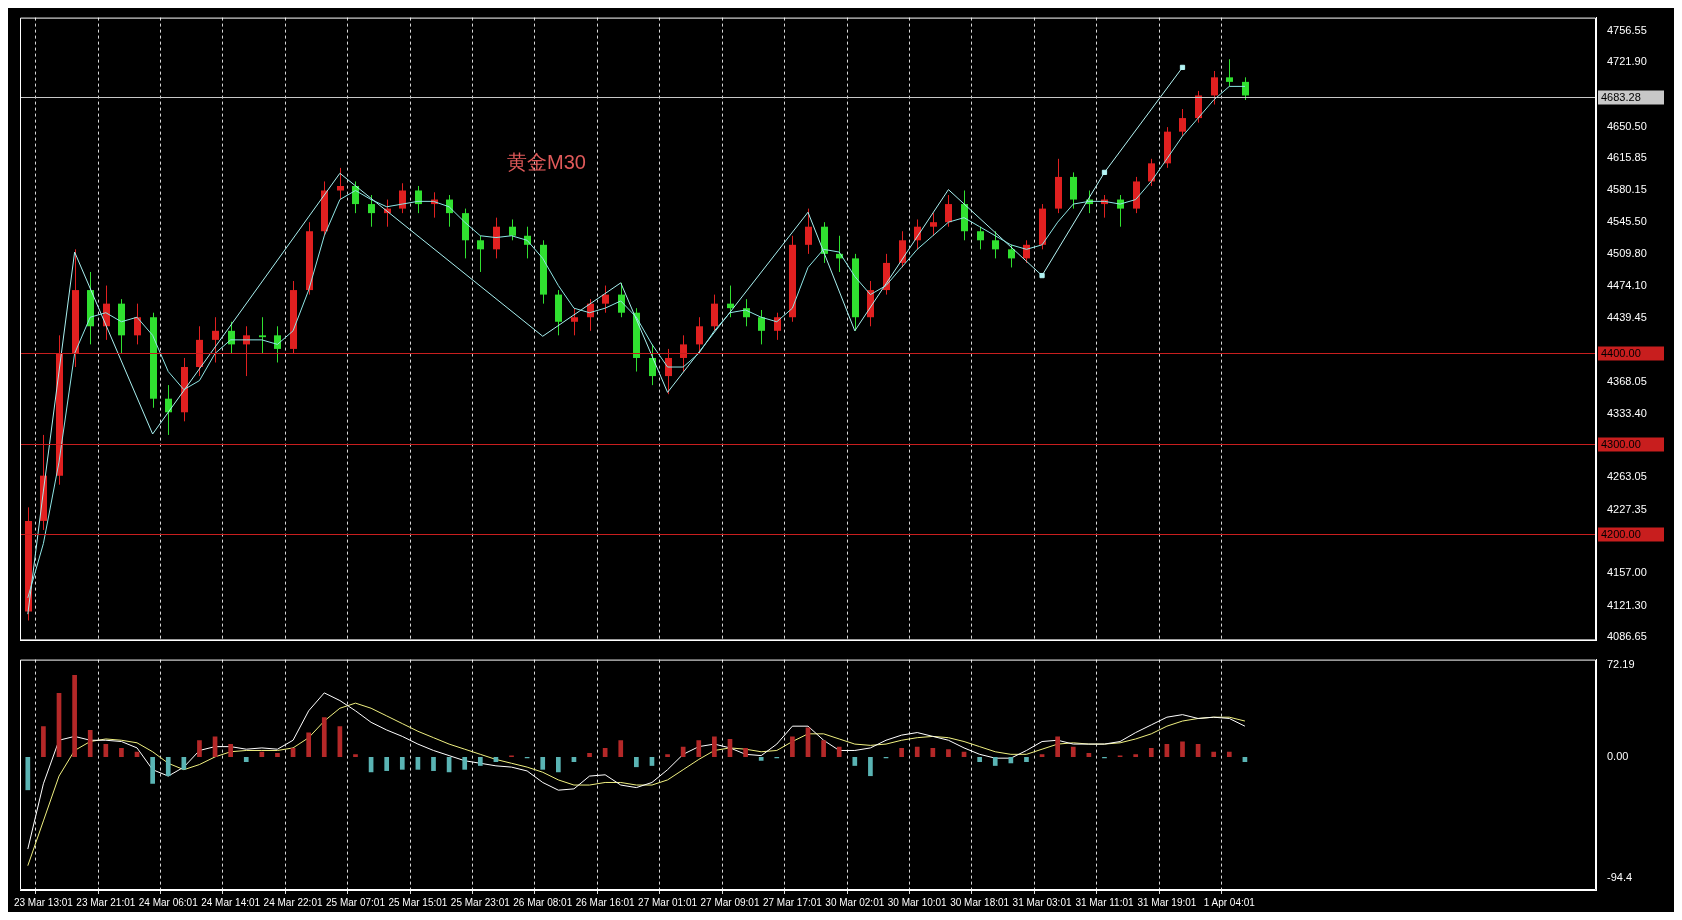  I want to click on x-tick-label: 30 Mar 02:01, so click(855, 902).